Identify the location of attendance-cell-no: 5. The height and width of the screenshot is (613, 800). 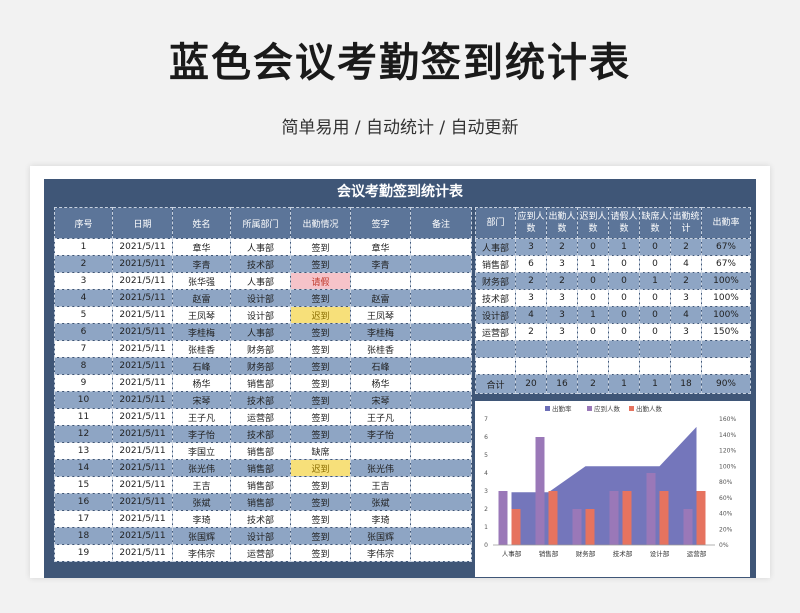
(83, 315).